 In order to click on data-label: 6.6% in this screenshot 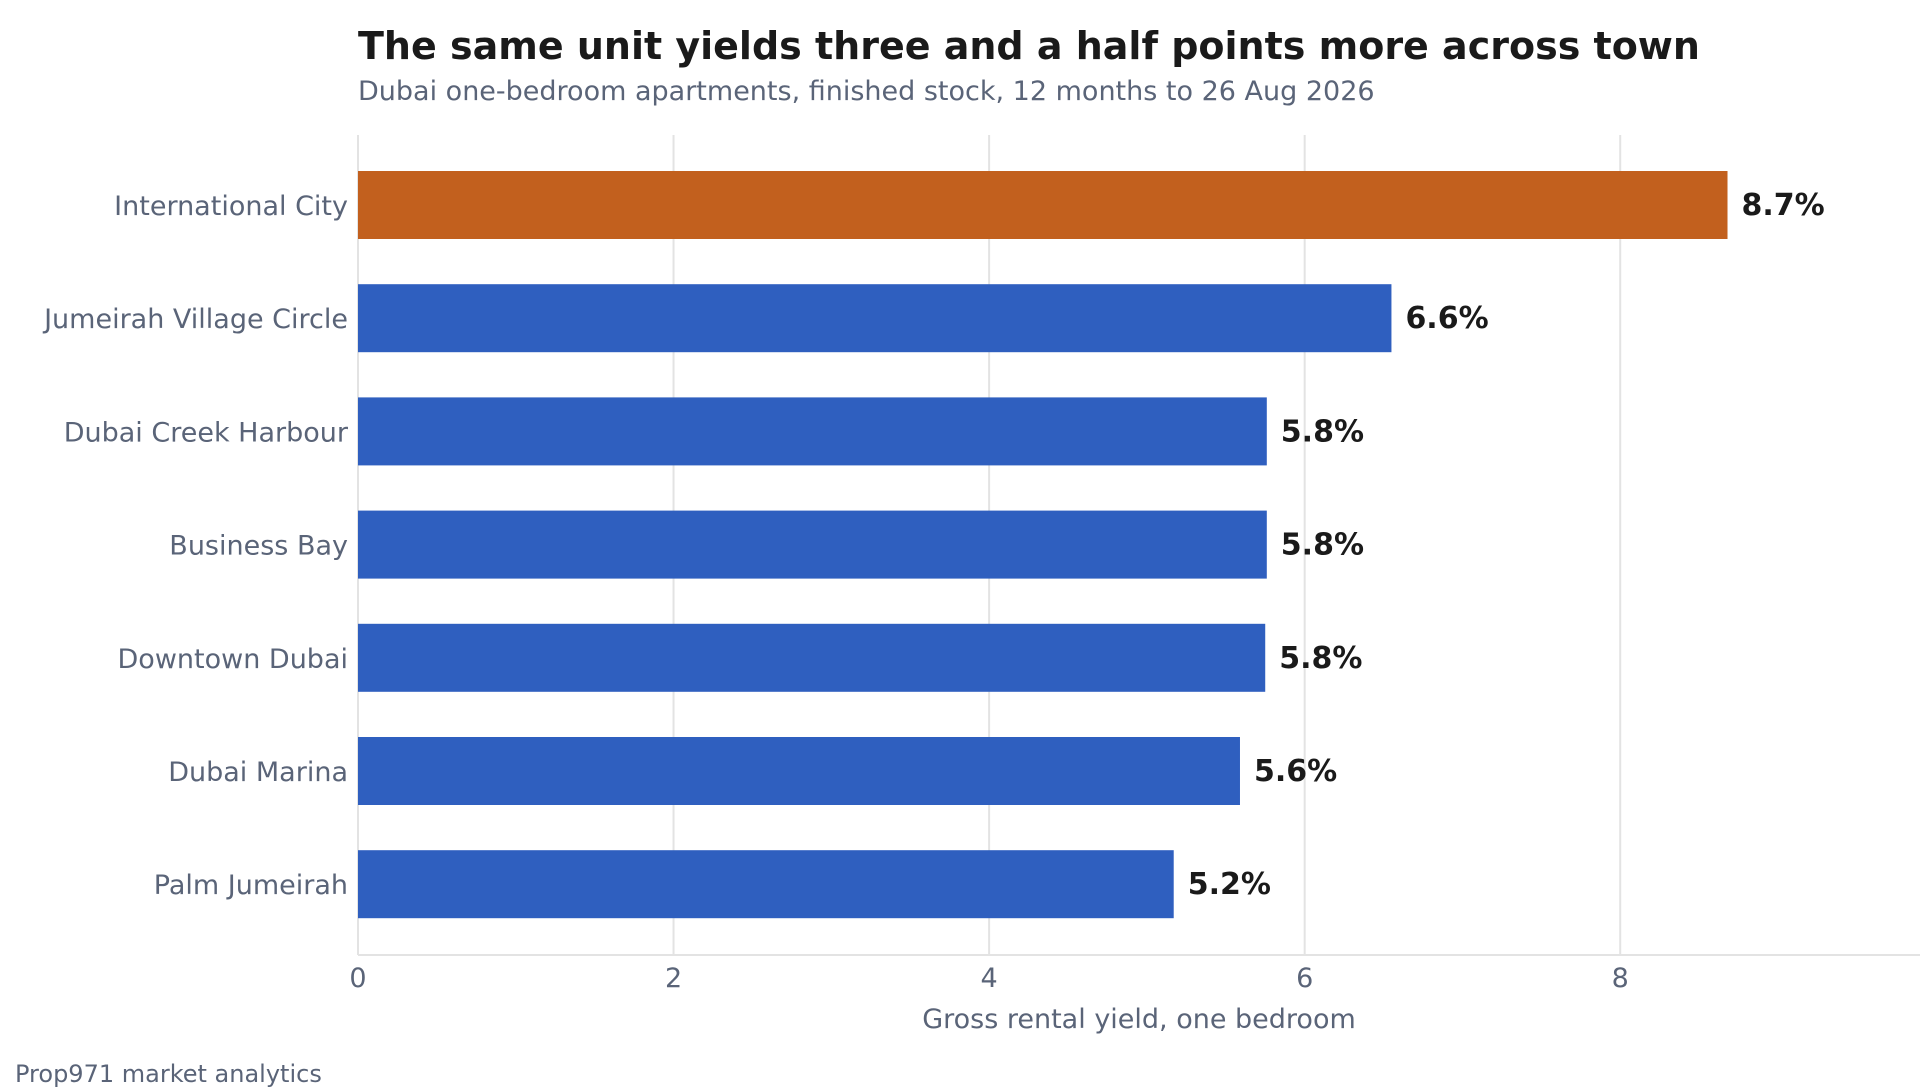, I will do `click(1446, 318)`.